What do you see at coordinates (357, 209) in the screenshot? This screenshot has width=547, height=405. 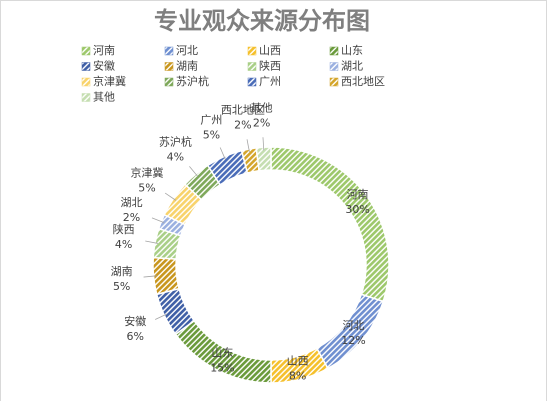 I see `data-label-value: 30%` at bounding box center [357, 209].